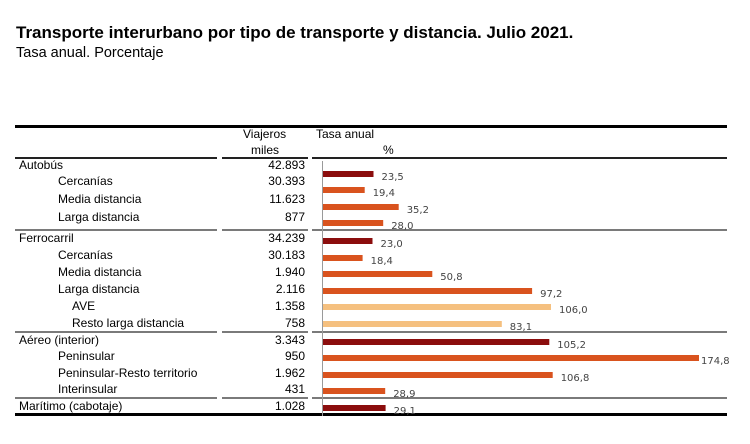 This screenshot has width=750, height=444. I want to click on row-viajeros-value: 11.623, so click(287, 199).